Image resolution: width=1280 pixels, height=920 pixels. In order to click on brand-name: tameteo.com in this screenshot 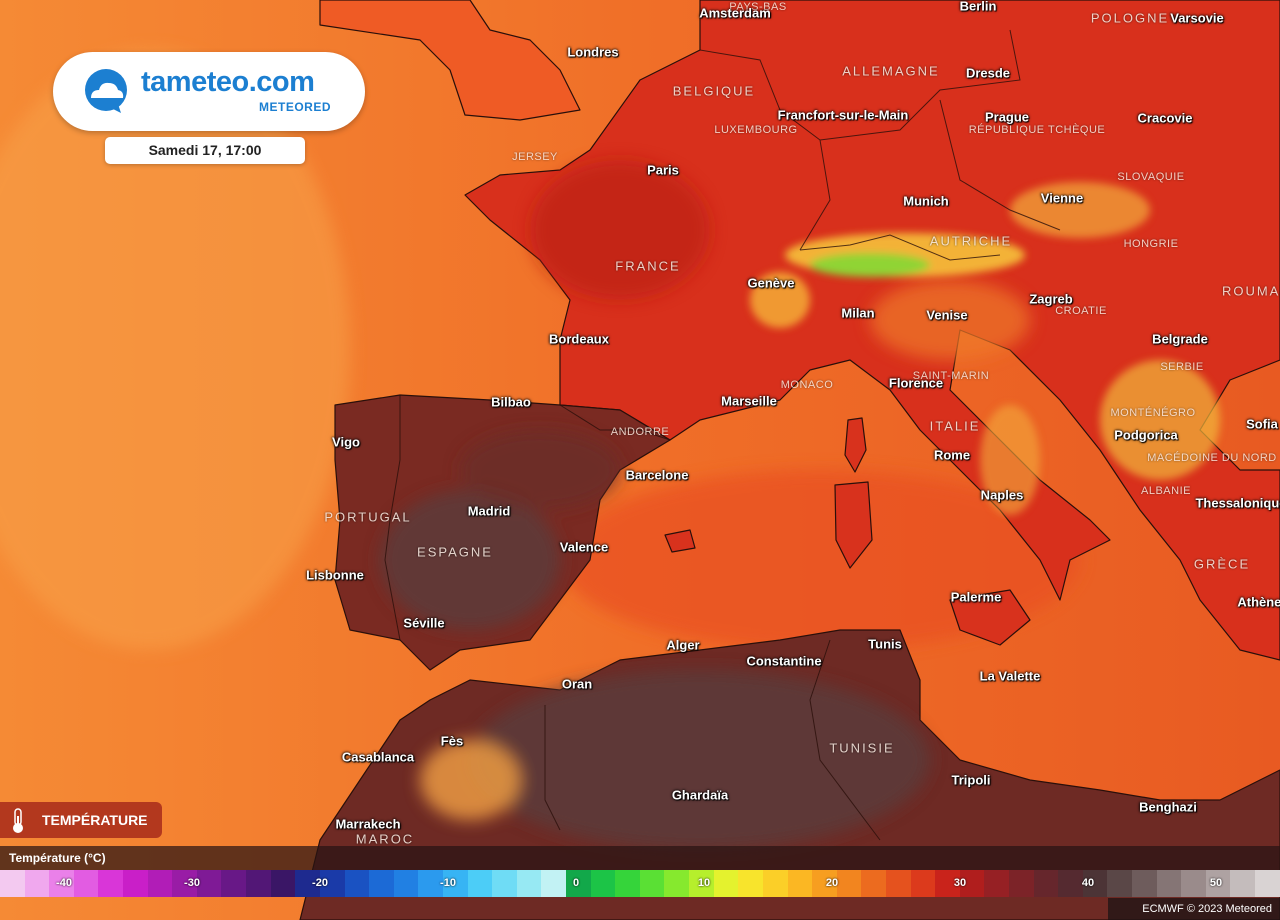, I will do `click(228, 82)`.